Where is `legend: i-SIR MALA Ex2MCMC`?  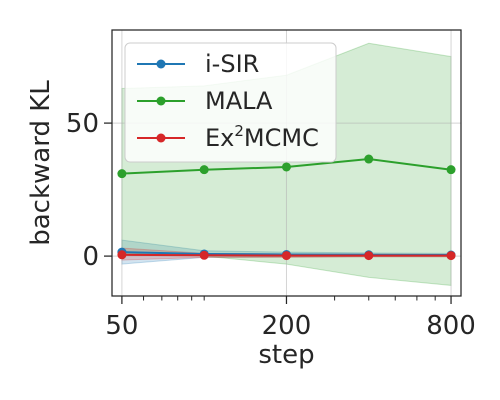 legend: i-SIR MALA Ex2MCMC is located at coordinates (230, 102).